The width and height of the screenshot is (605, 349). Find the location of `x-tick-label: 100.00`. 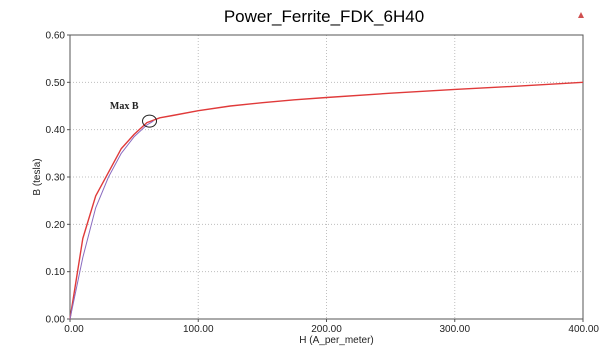

x-tick-label: 100.00 is located at coordinates (198, 329).